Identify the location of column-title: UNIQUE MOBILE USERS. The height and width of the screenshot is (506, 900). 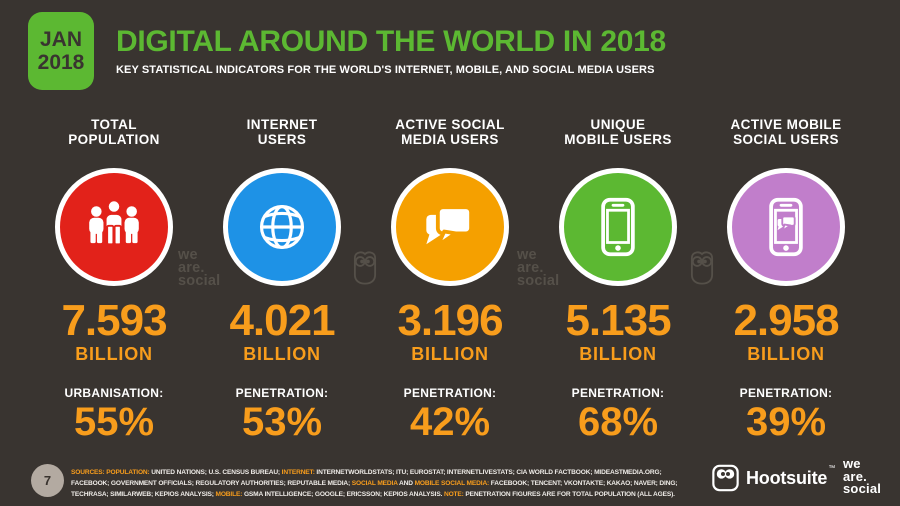
(618, 132).